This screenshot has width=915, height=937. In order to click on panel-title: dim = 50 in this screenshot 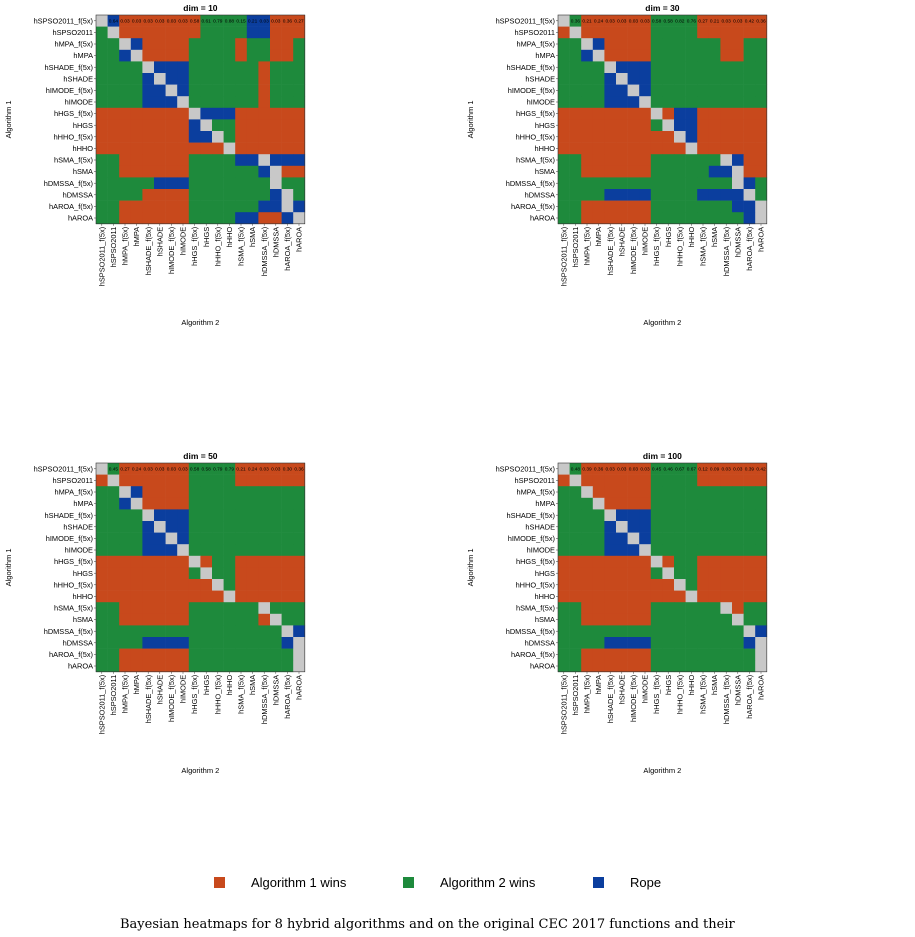, I will do `click(200, 456)`.